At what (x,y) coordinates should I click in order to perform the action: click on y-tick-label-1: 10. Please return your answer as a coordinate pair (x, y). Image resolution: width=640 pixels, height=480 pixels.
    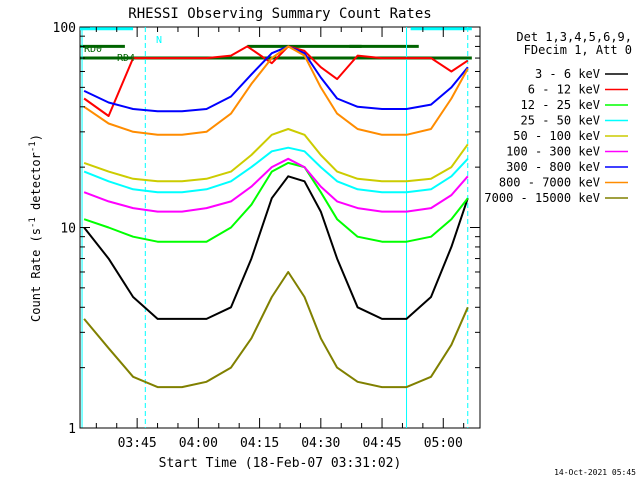
    Looking at the image, I should click on (68, 229).